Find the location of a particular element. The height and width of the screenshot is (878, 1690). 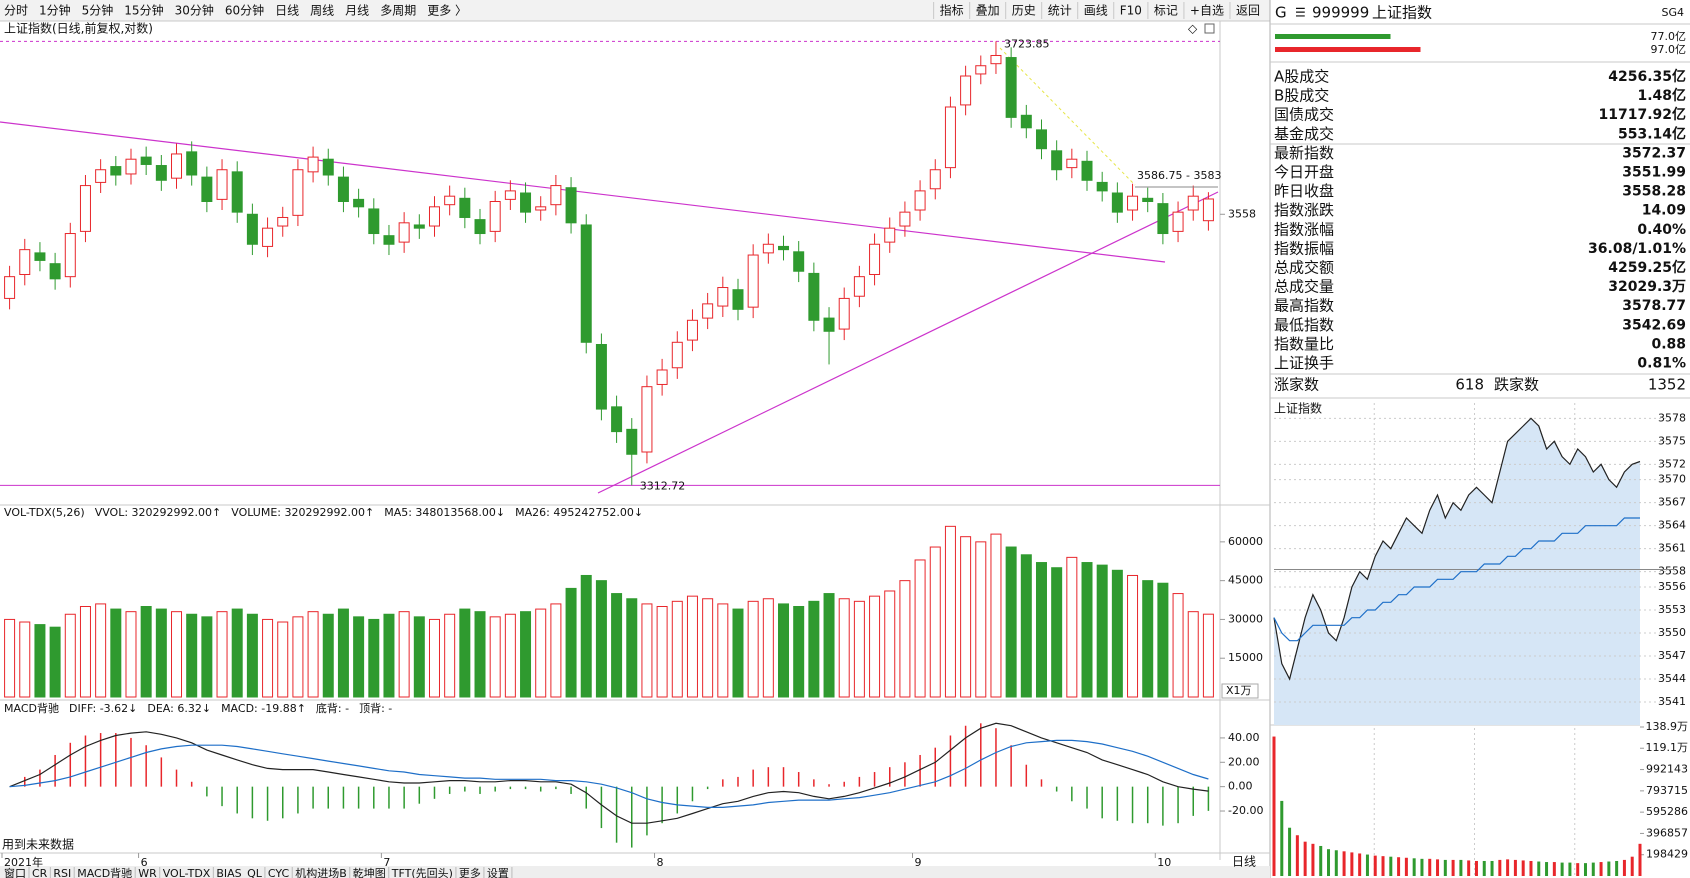

stat-value: 553.14亿 is located at coordinates (1652, 133).